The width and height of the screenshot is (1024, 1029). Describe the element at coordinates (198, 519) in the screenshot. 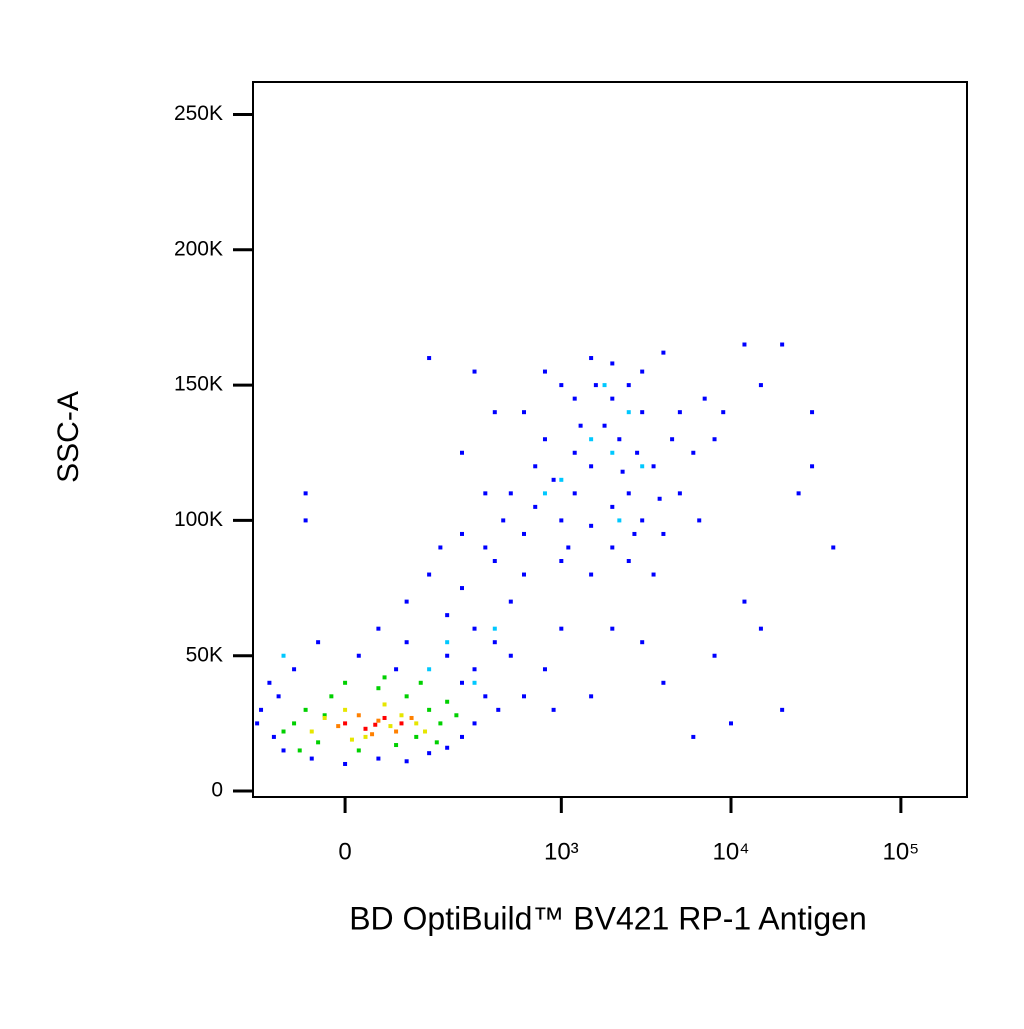

I see `y-tick-label: 100K` at that location.